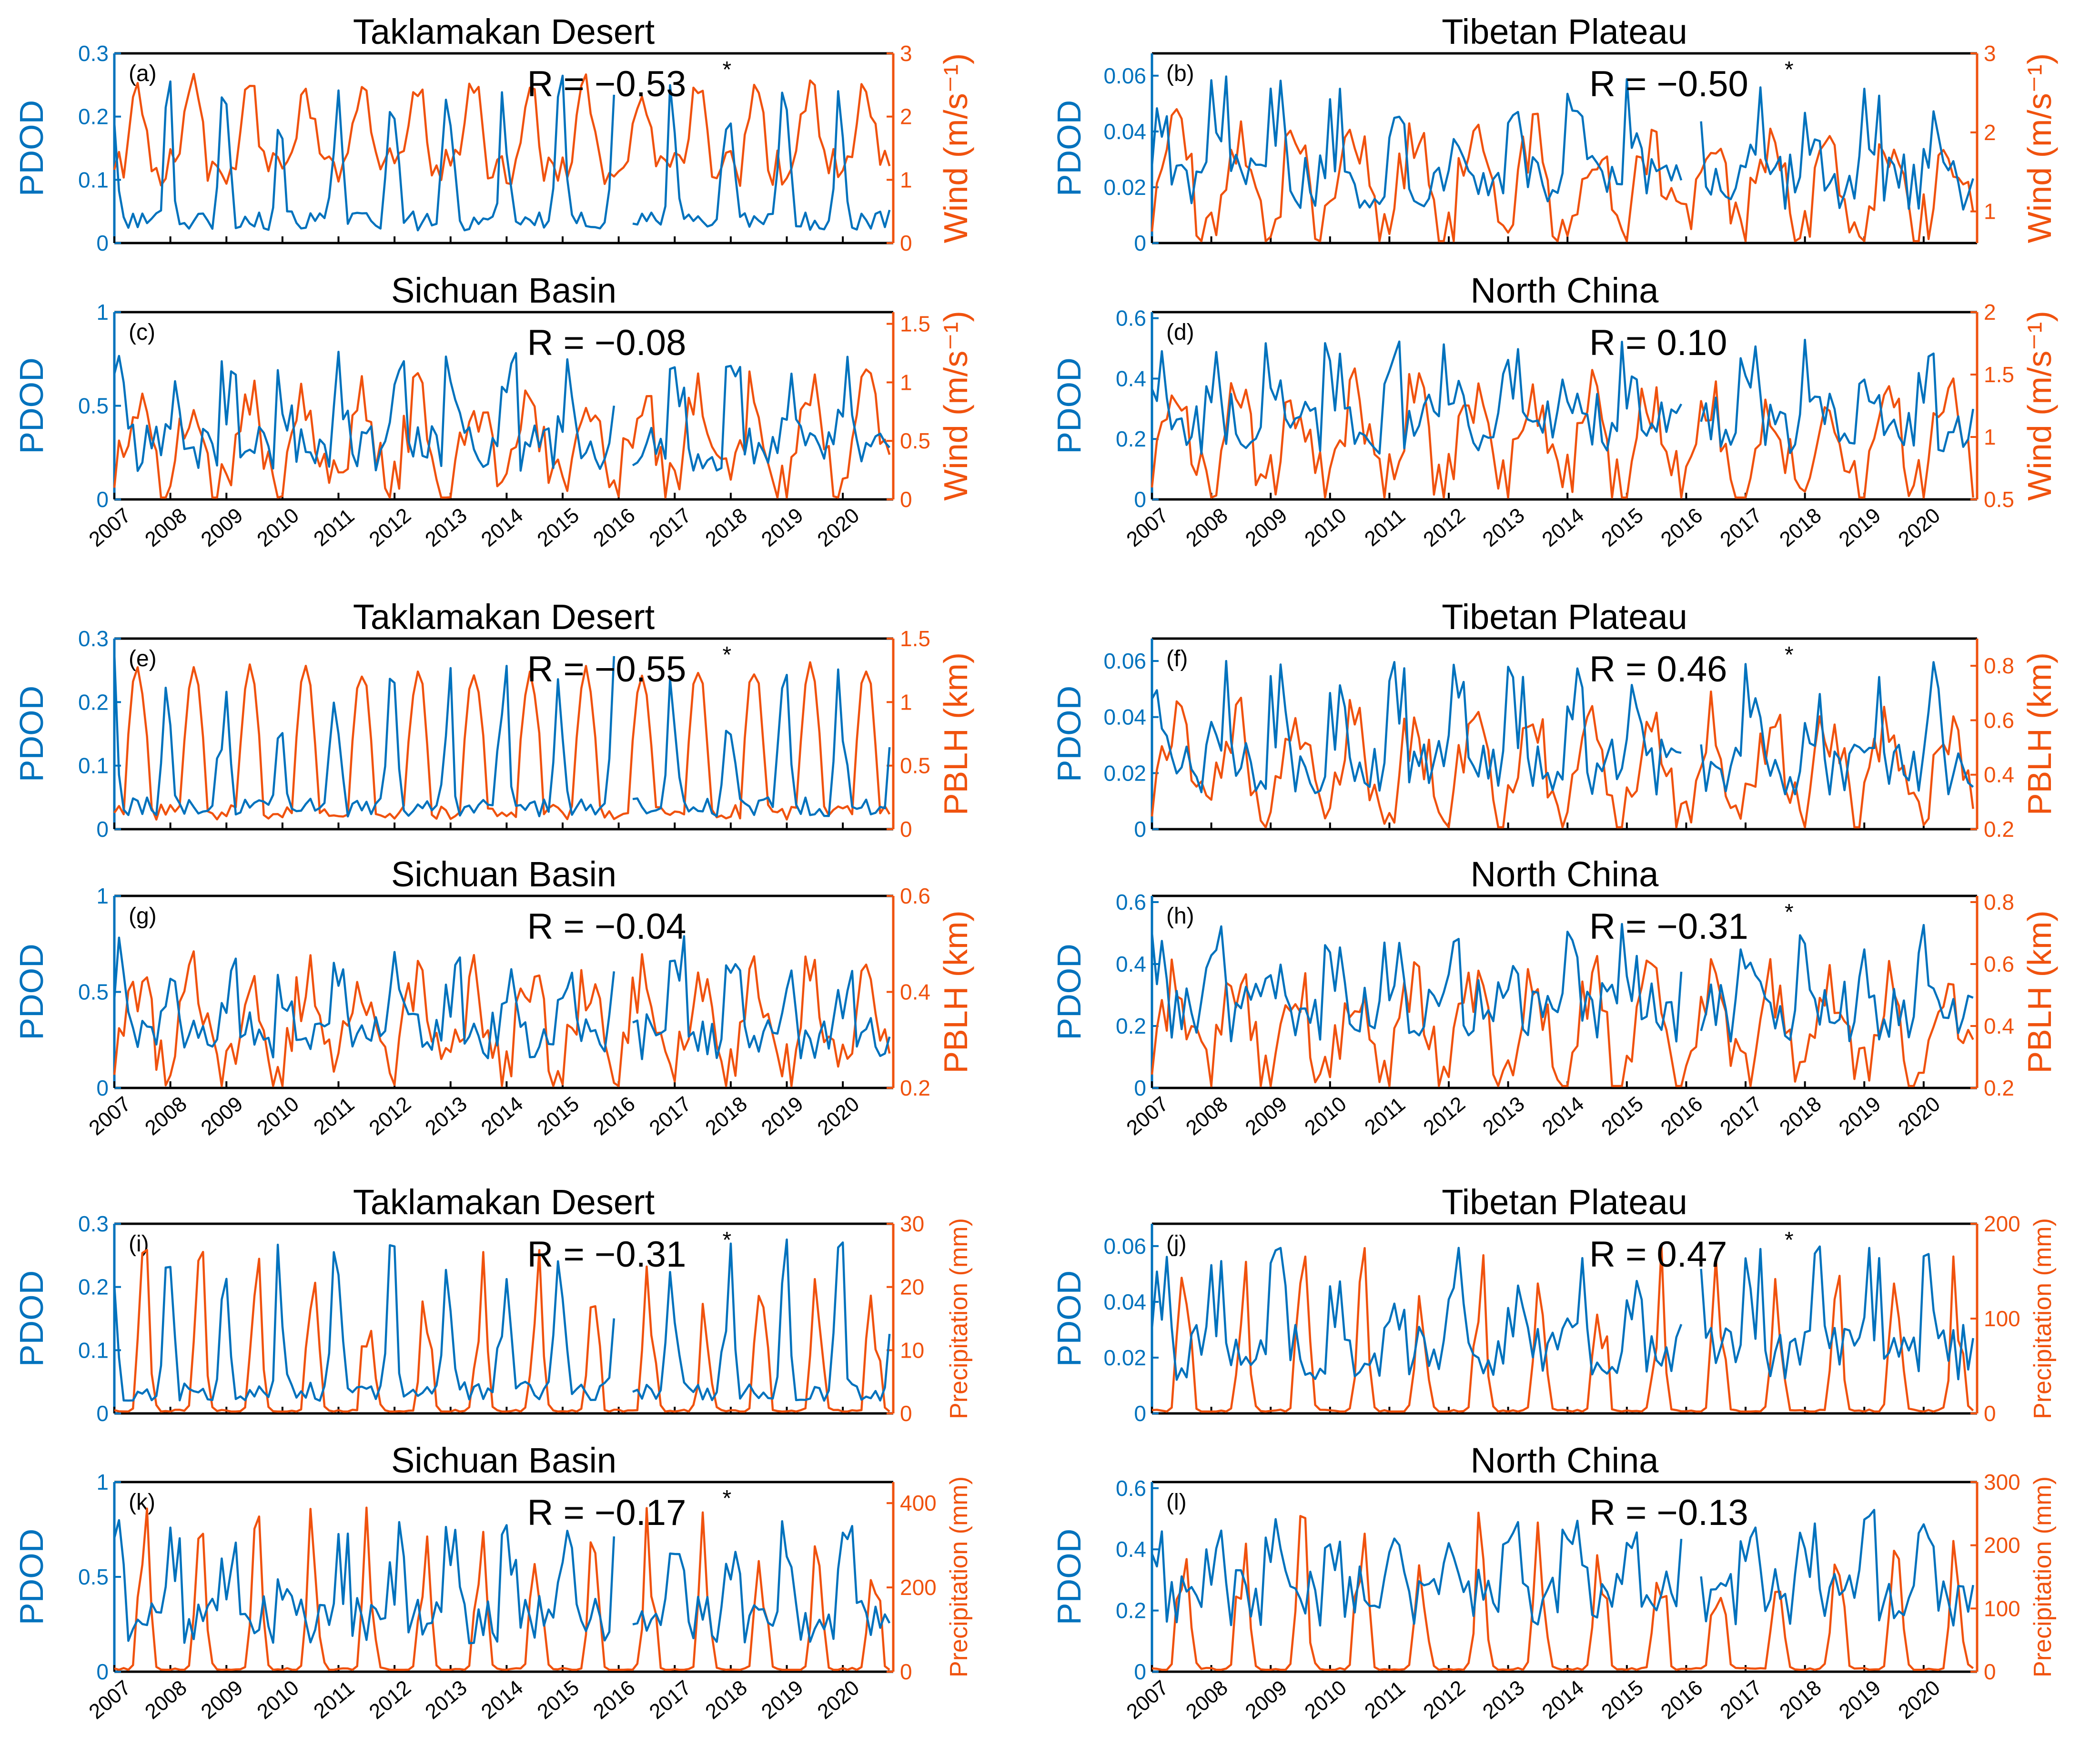 This screenshot has height=1747, width=2100. I want to click on left-tick-label: 0.02, so click(1124, 187).